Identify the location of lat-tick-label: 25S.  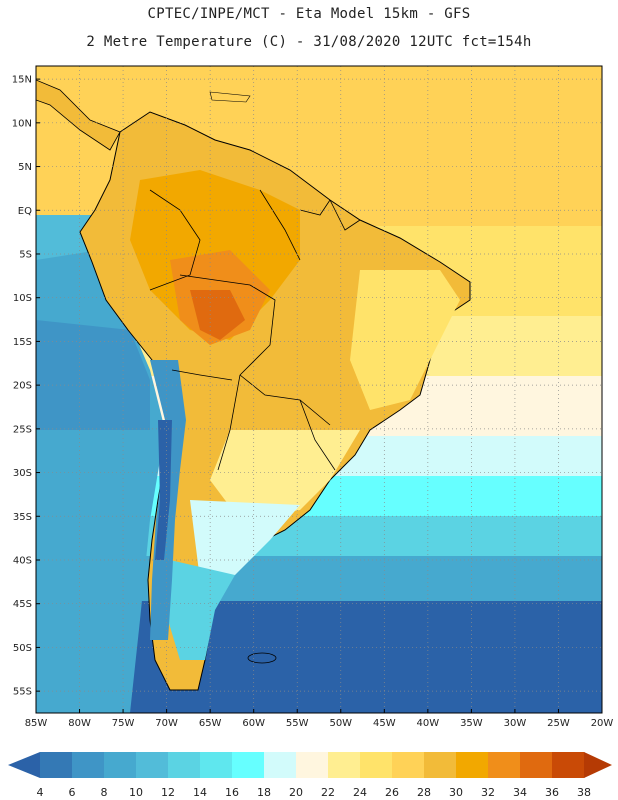
(22, 429).